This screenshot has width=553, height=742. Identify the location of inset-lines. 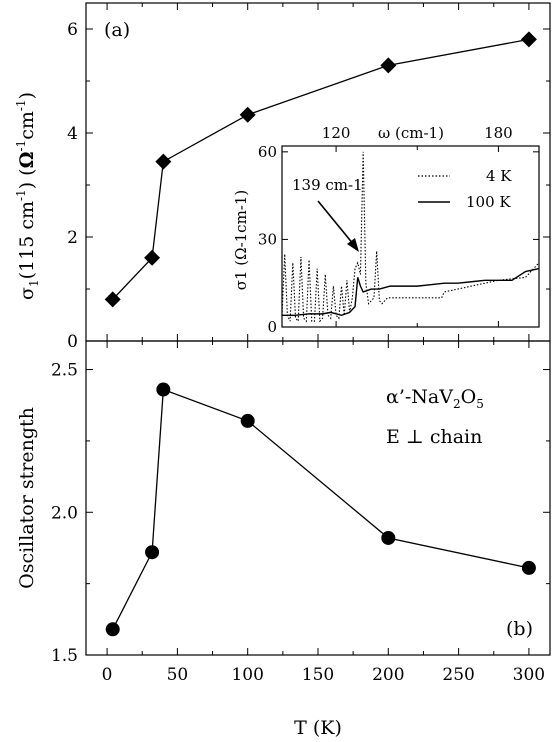
(410, 237).